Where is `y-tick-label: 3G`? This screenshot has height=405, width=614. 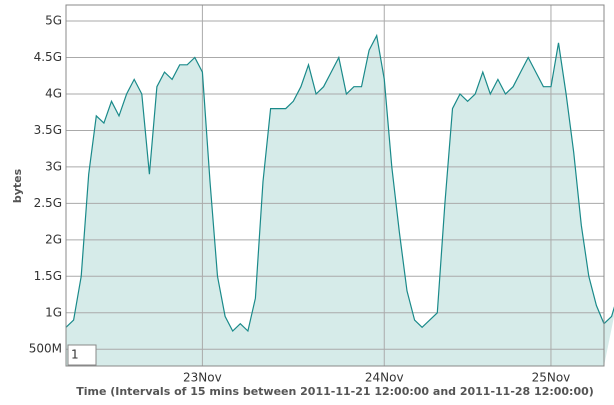 y-tick-label: 3G is located at coordinates (53, 166).